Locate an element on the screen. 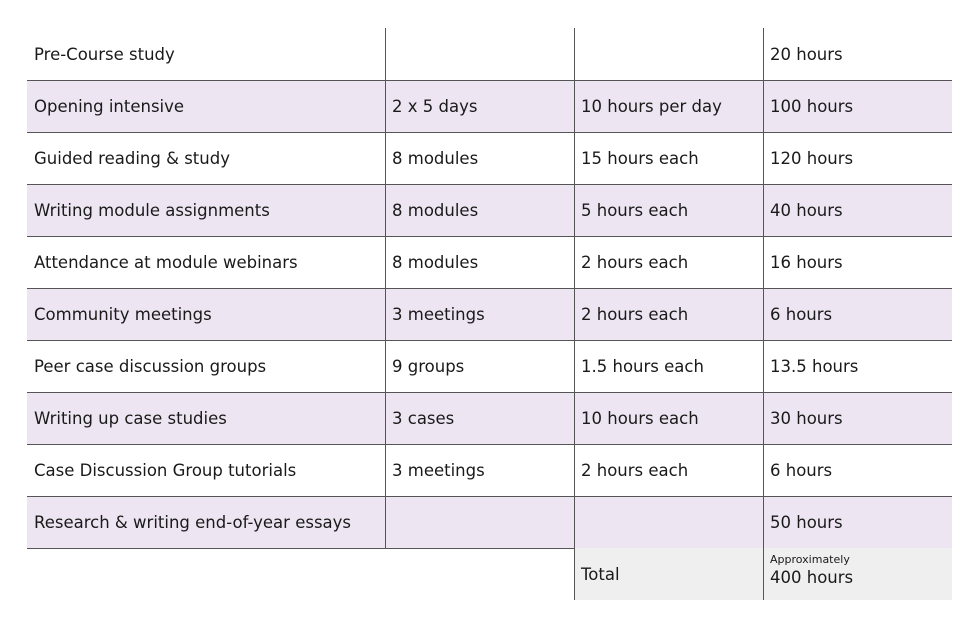 This screenshot has width=980, height=625. table-cell: 1.5 hours each is located at coordinates (668, 366).